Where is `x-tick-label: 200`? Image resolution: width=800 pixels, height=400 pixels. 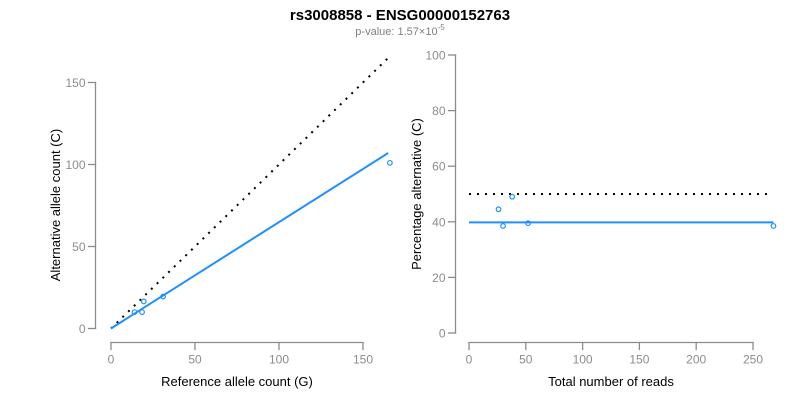 x-tick-label: 200 is located at coordinates (696, 360).